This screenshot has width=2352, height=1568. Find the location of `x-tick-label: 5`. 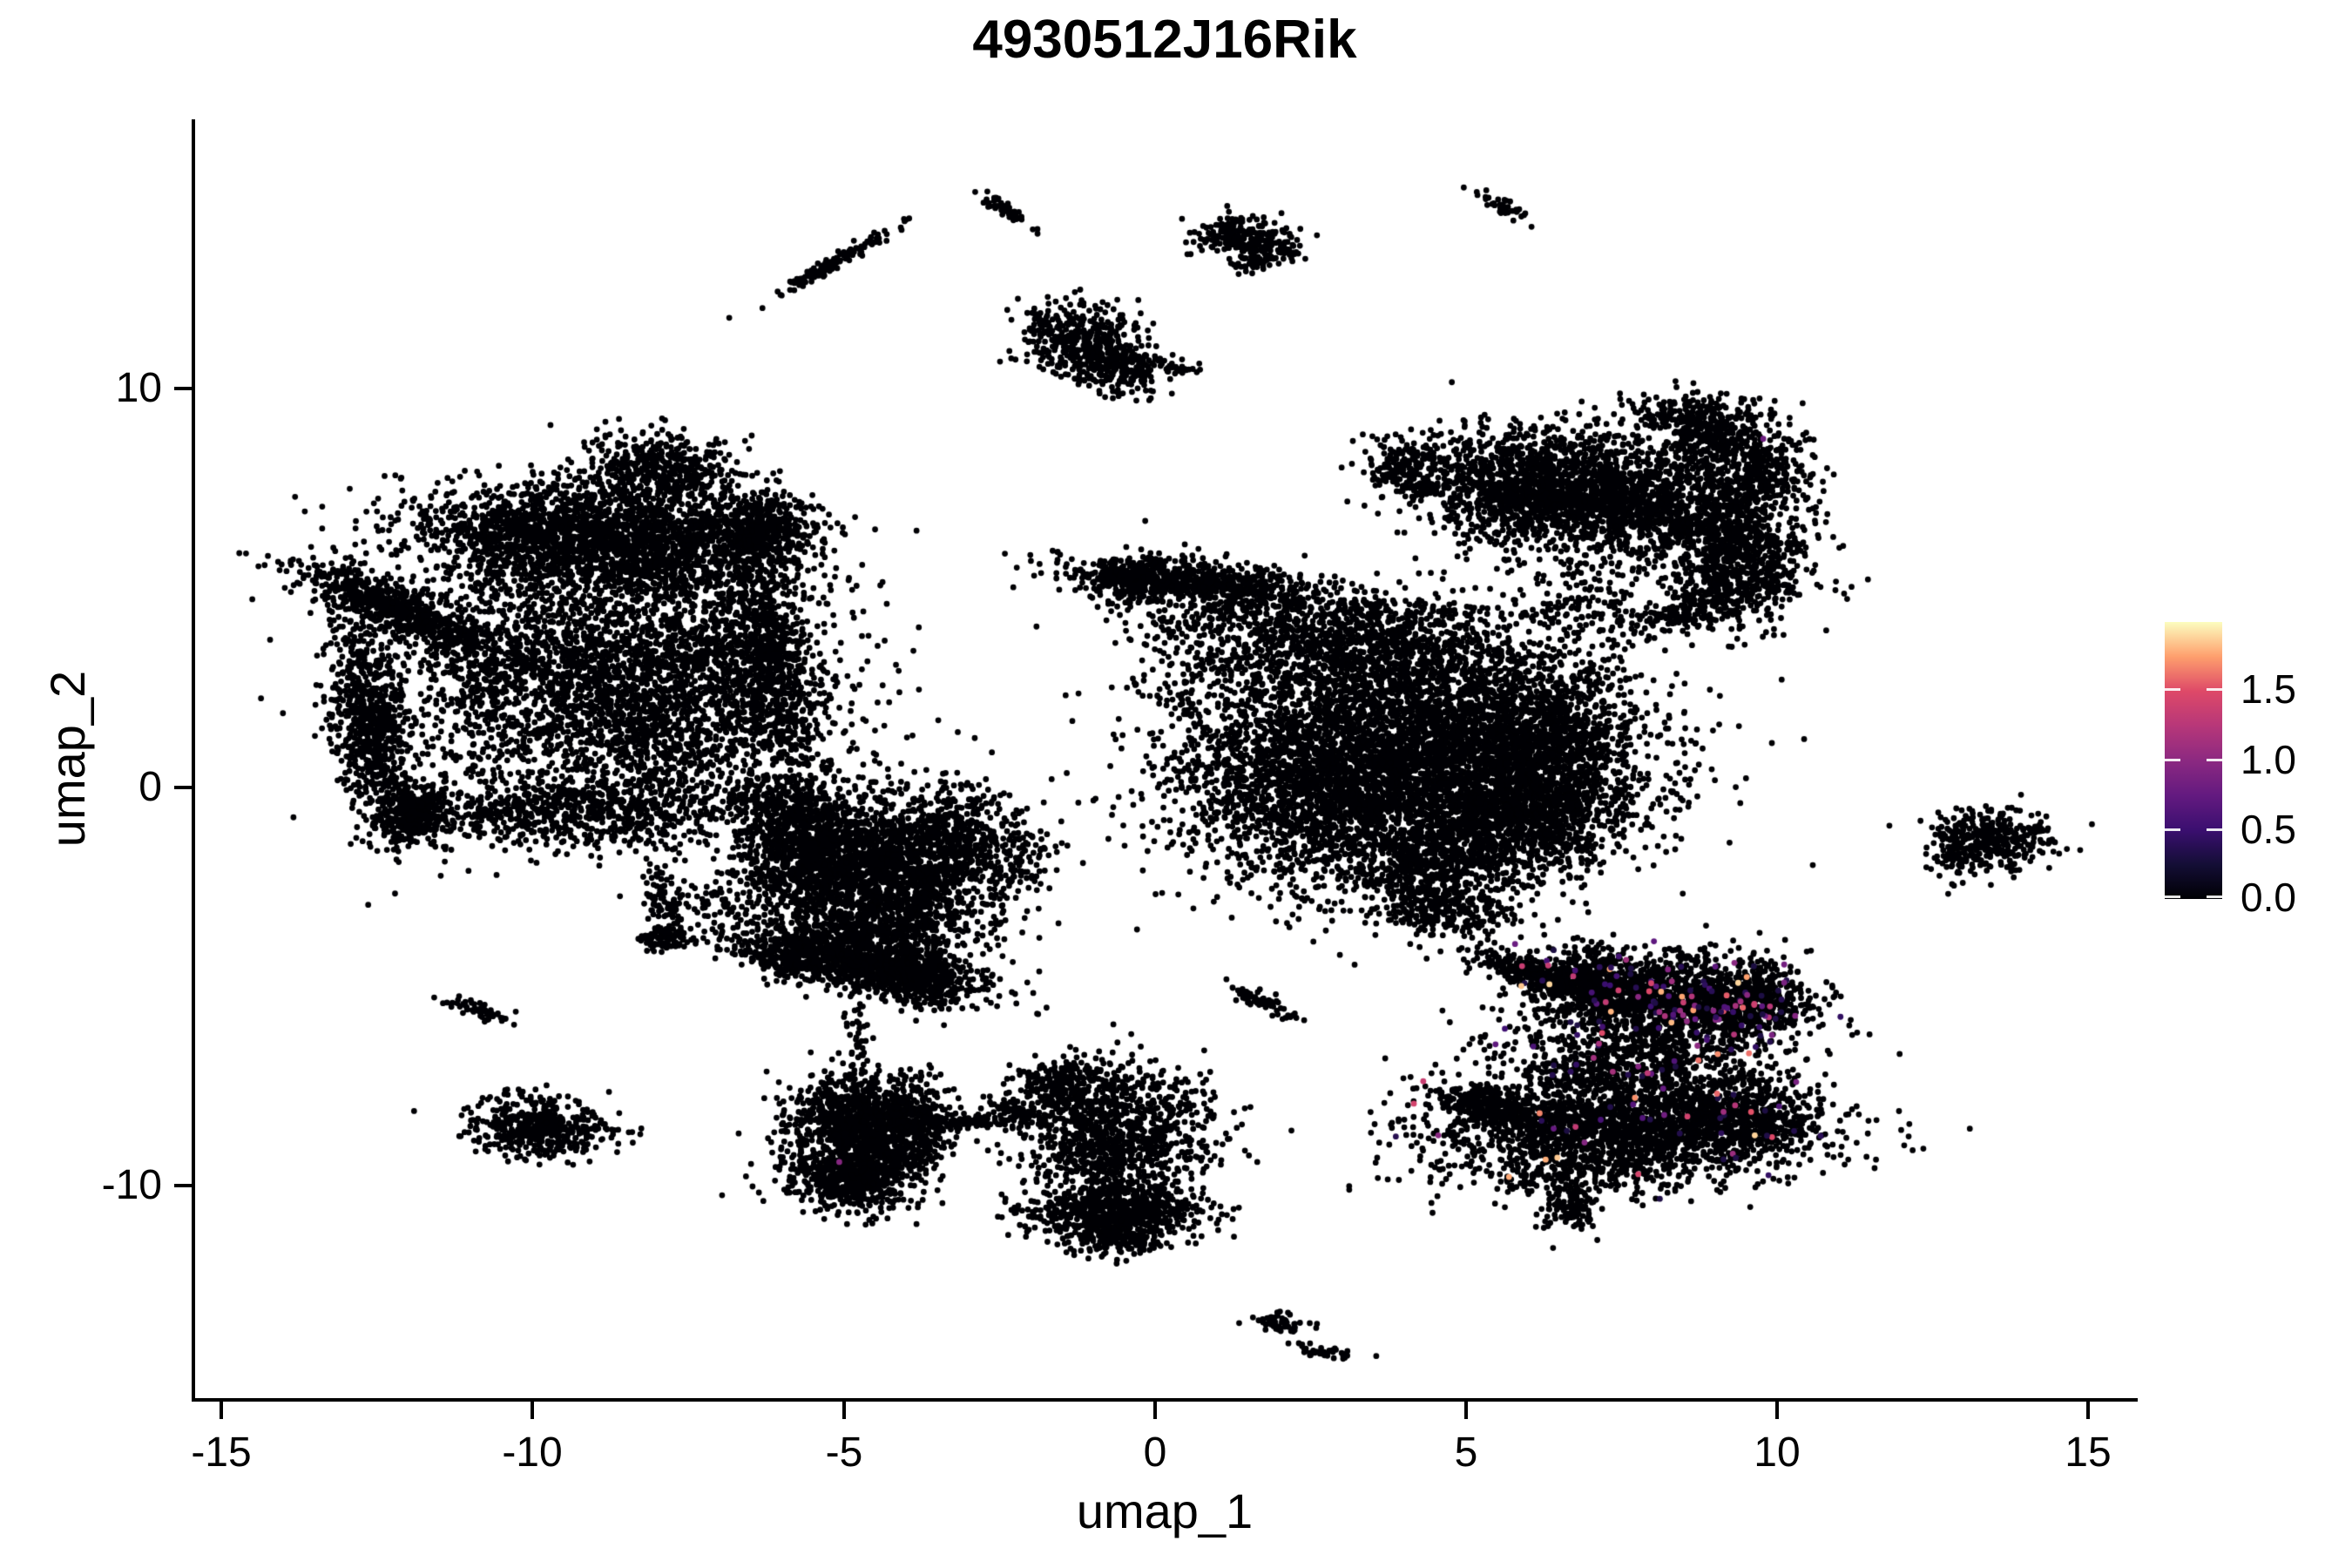

x-tick-label: 5 is located at coordinates (1466, 1452).